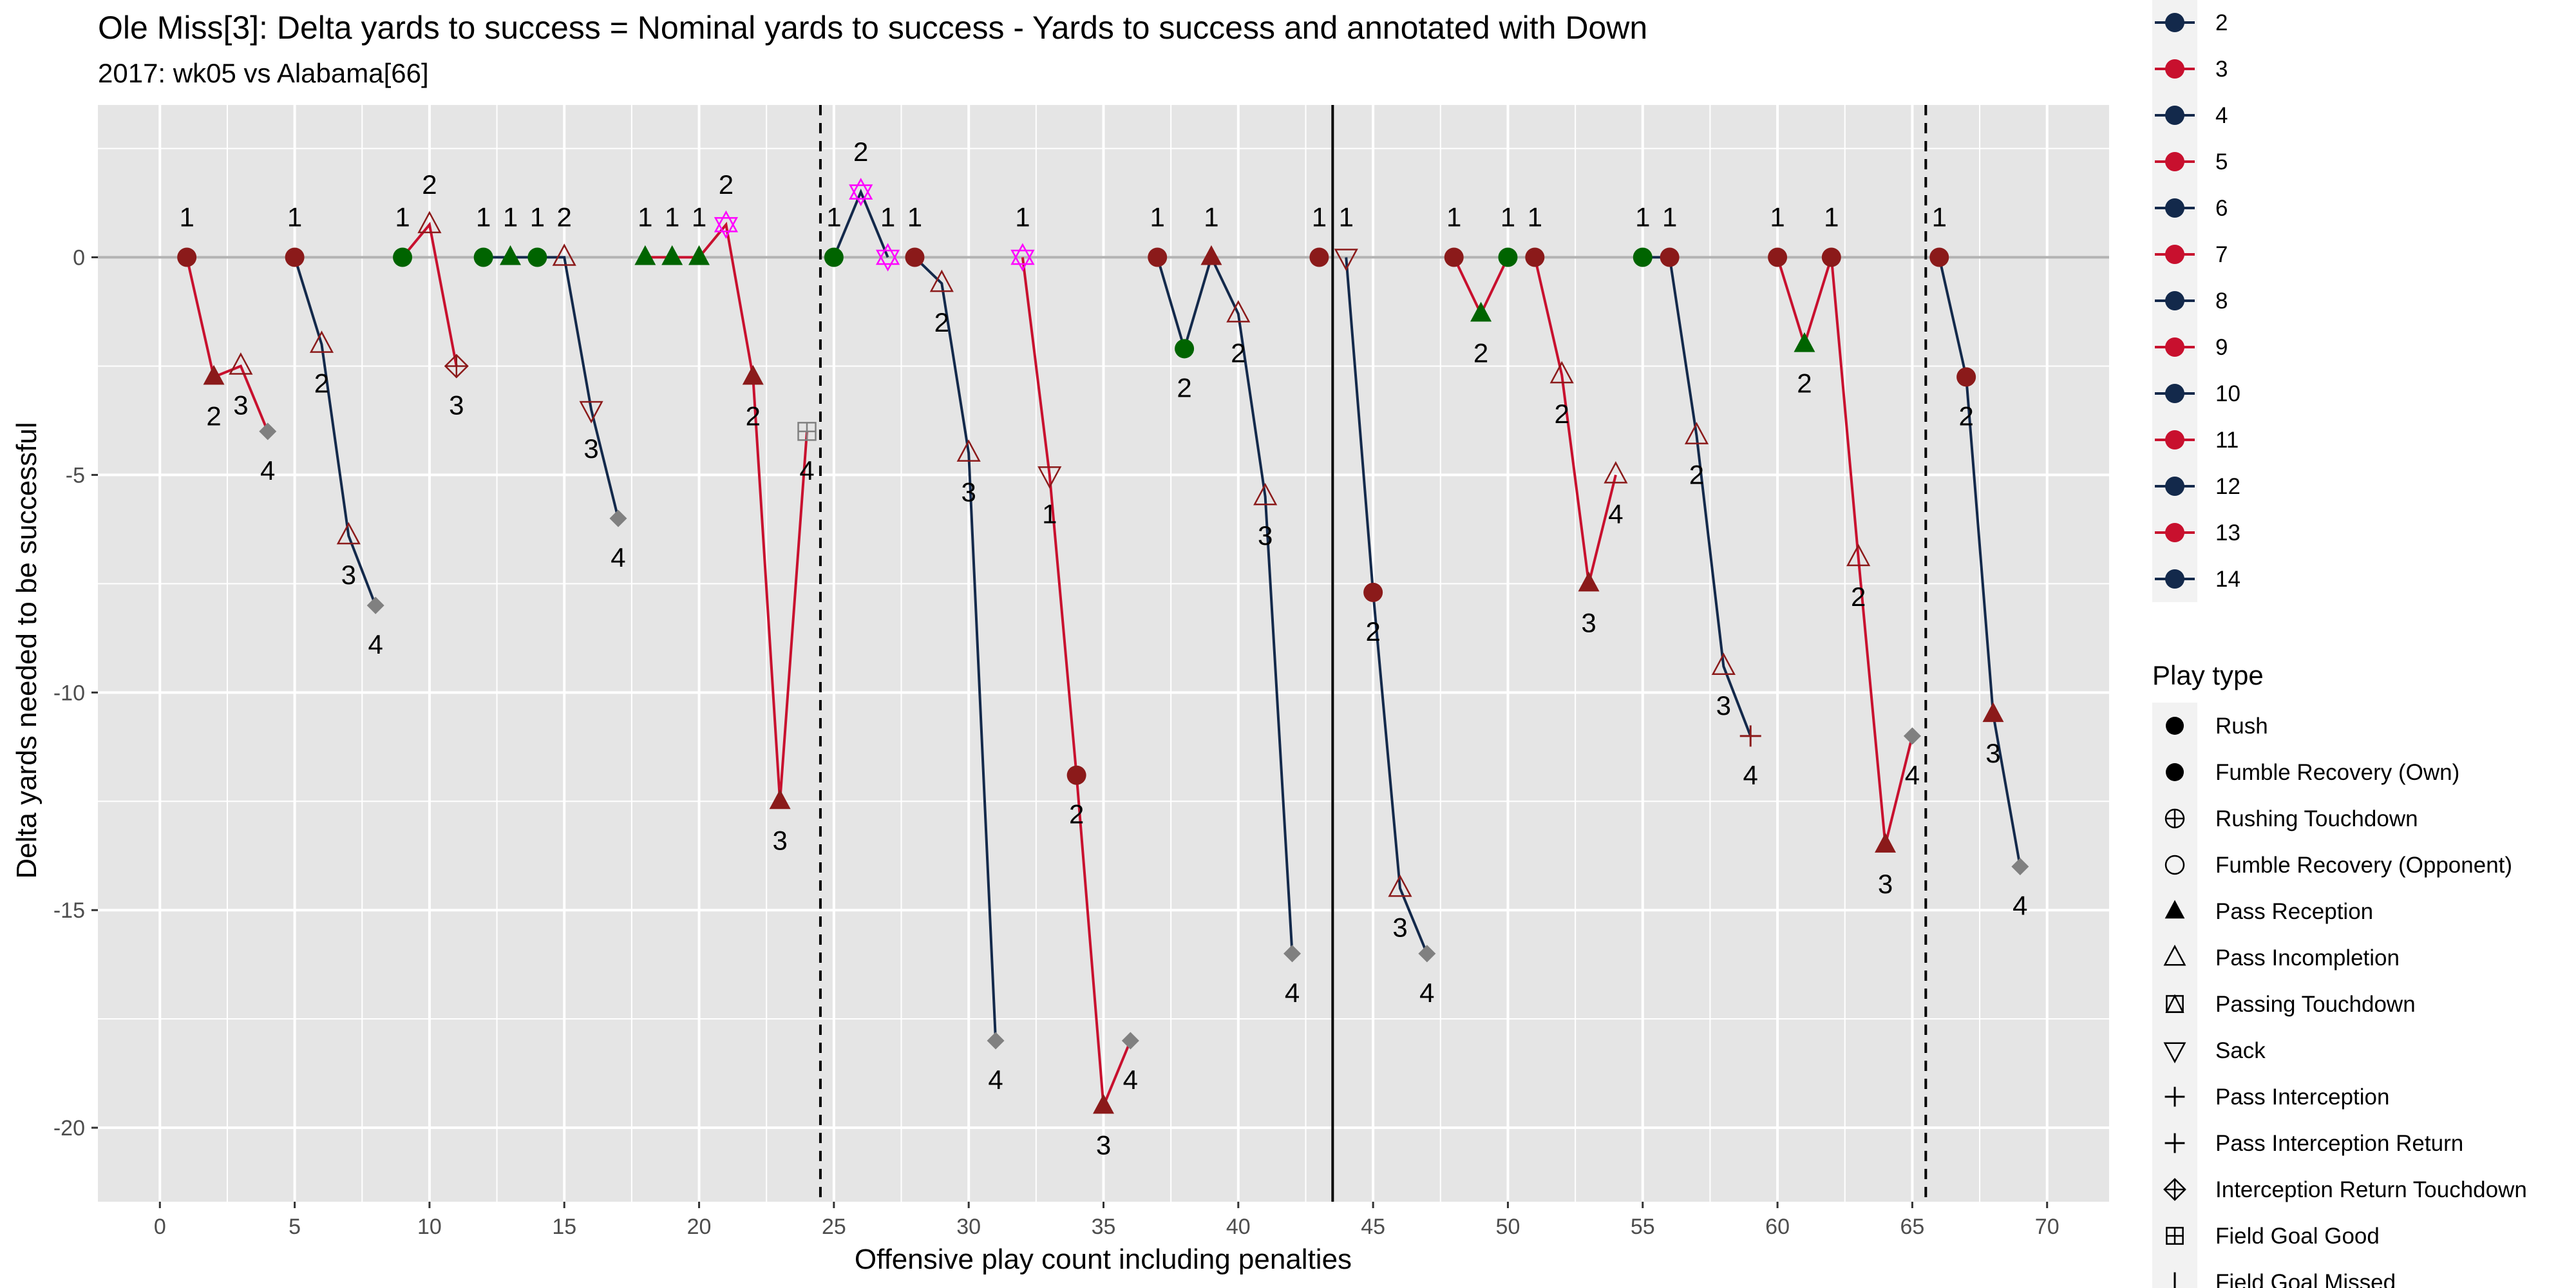 Image resolution: width=2576 pixels, height=1288 pixels. Describe the element at coordinates (2266, 1236) in the screenshot. I see `legend-play-type-item: Field Goal Good` at that location.